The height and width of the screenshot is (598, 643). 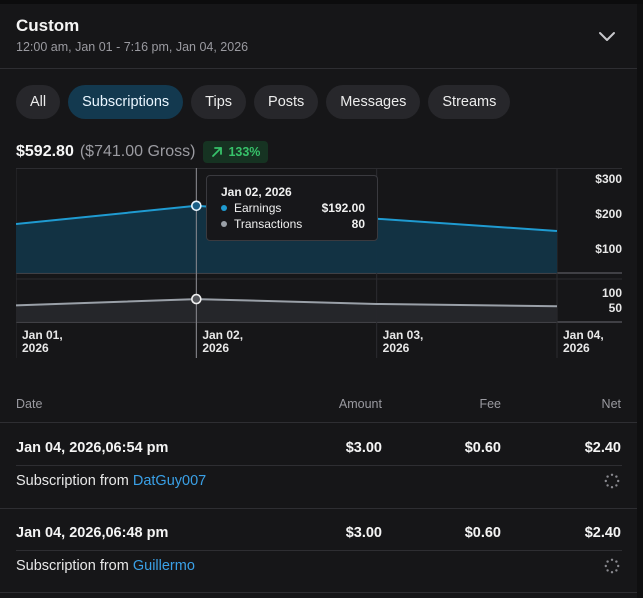 What do you see at coordinates (224, 224) in the screenshot?
I see `transactions-dot-icon` at bounding box center [224, 224].